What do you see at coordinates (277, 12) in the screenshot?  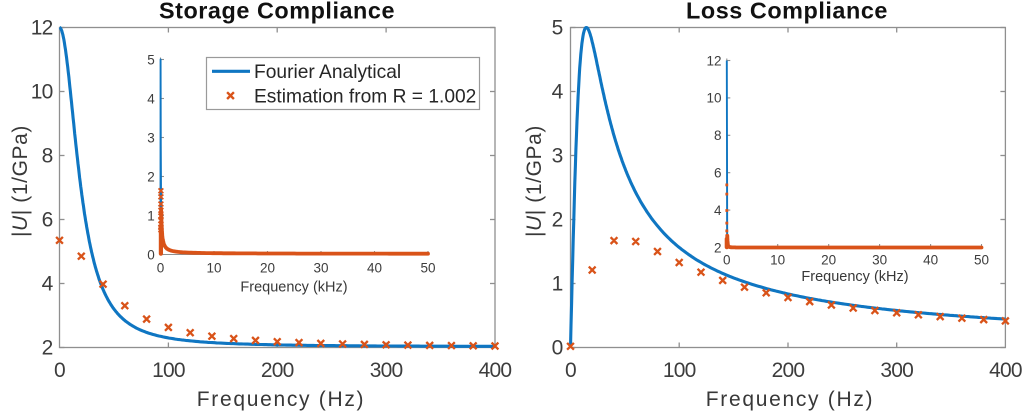 I see `svg-text: Storage Compliance` at bounding box center [277, 12].